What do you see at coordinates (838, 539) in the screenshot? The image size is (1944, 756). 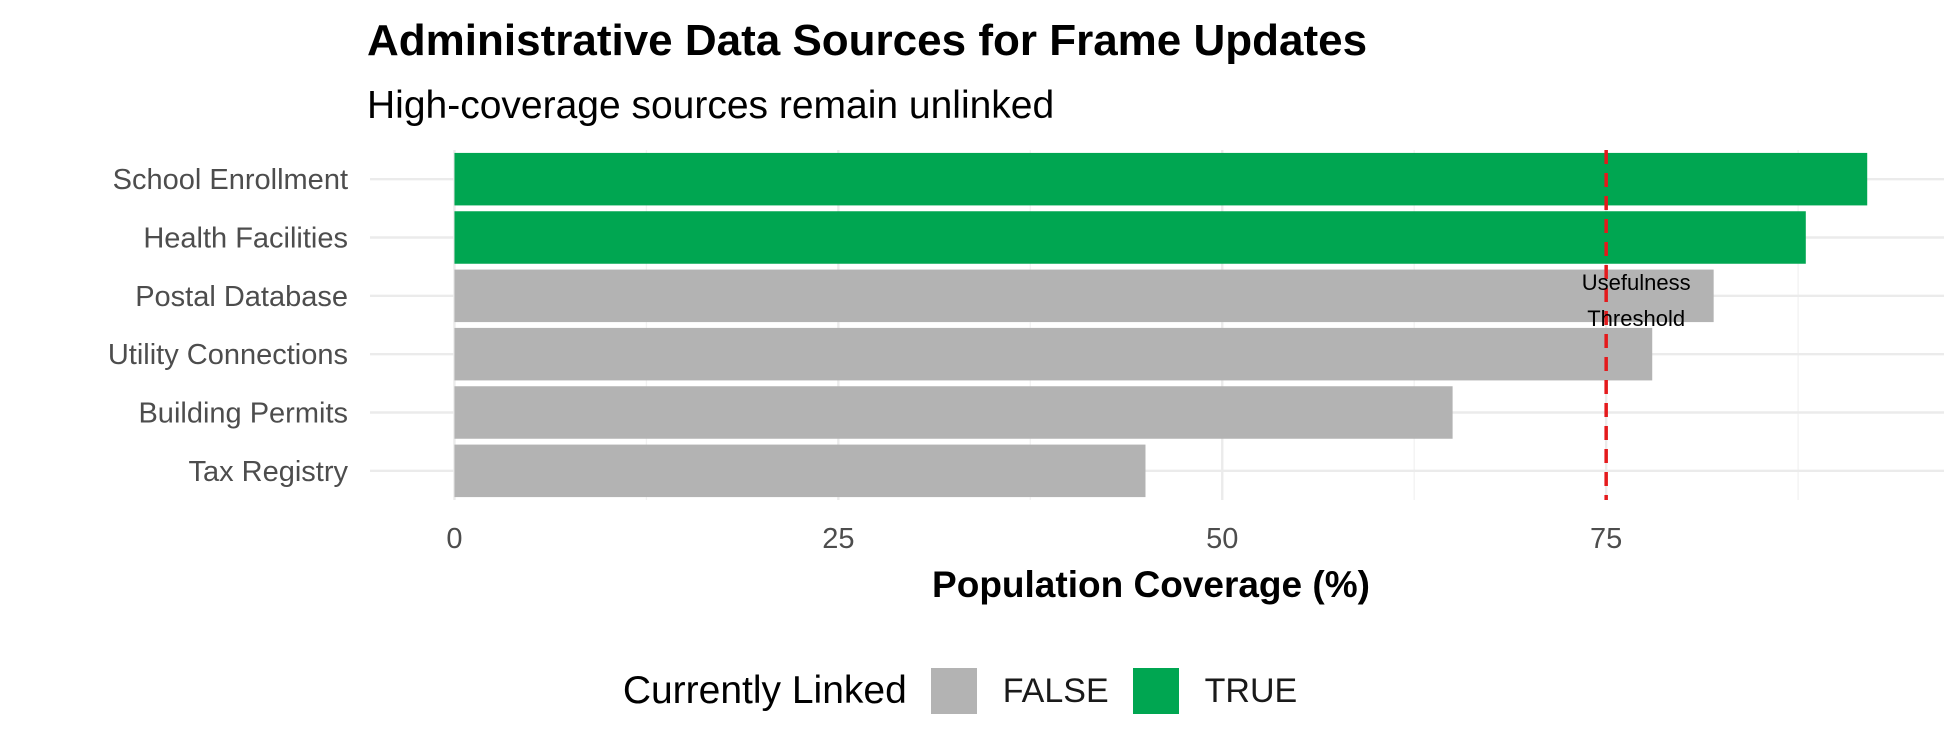 I see `x-tick-label: 25` at bounding box center [838, 539].